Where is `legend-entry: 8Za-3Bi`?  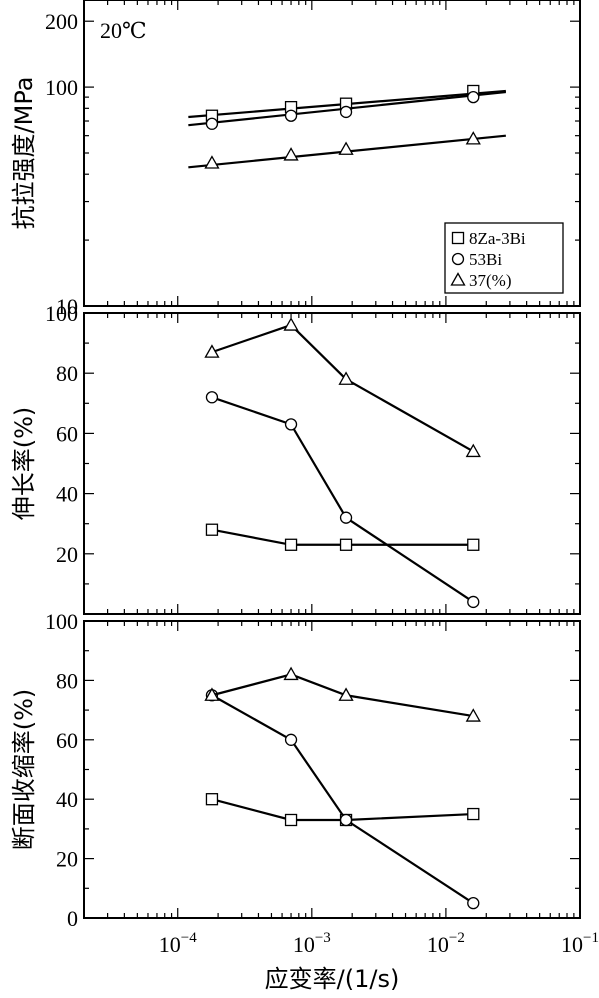 legend-entry: 8Za-3Bi is located at coordinates (497, 238).